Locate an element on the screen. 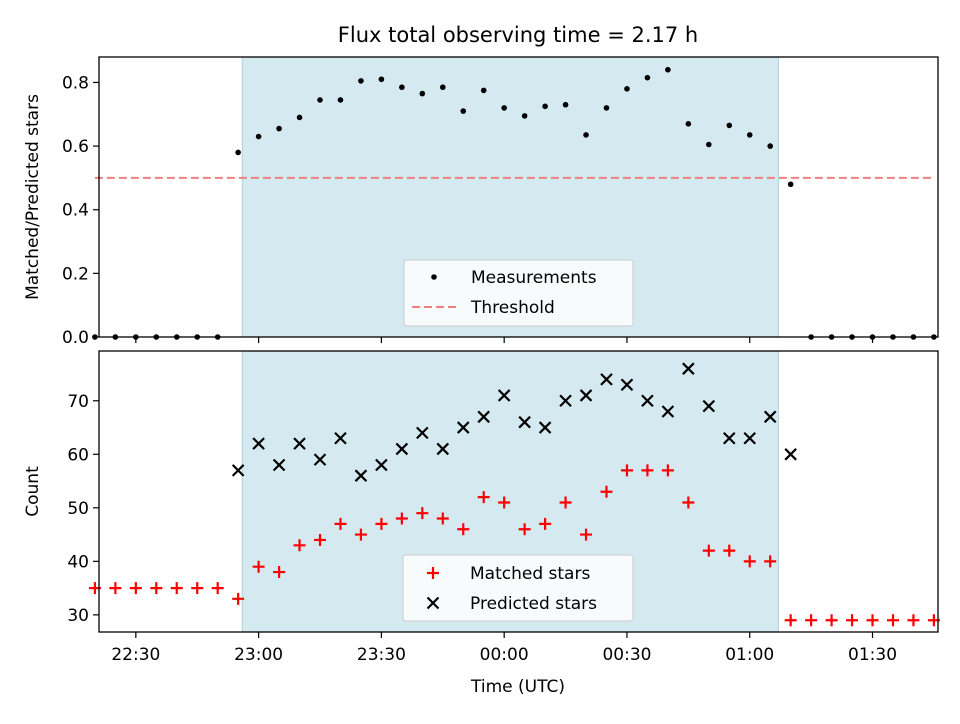 This screenshot has width=960, height=724. x-tick-label: 01:00 is located at coordinates (749, 655).